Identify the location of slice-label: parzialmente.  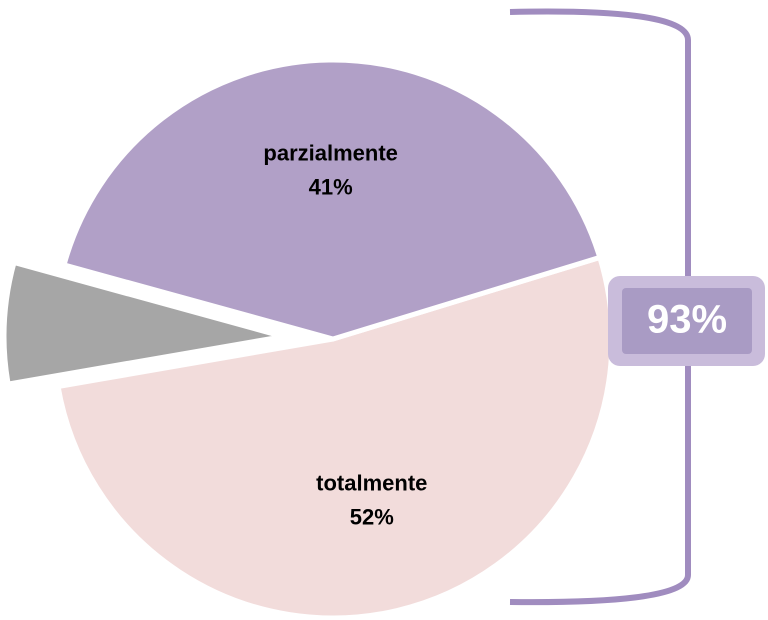
(330, 152).